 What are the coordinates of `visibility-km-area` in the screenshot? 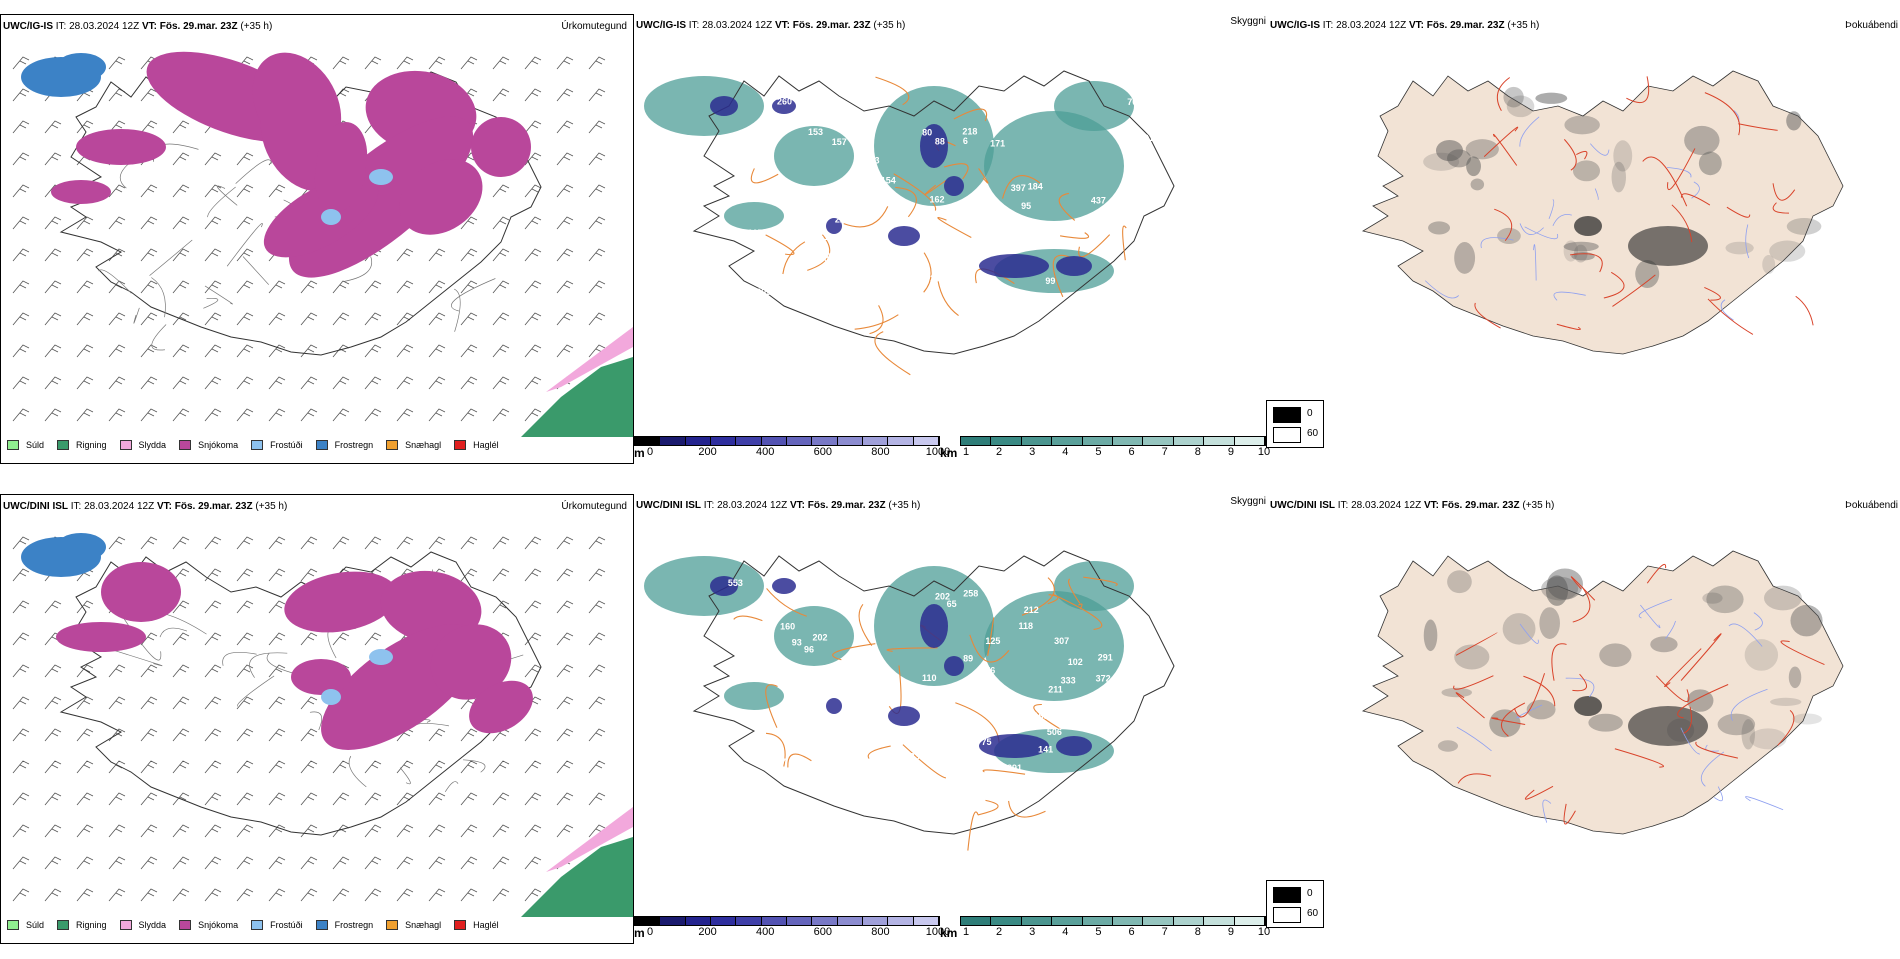 It's located at (704, 586).